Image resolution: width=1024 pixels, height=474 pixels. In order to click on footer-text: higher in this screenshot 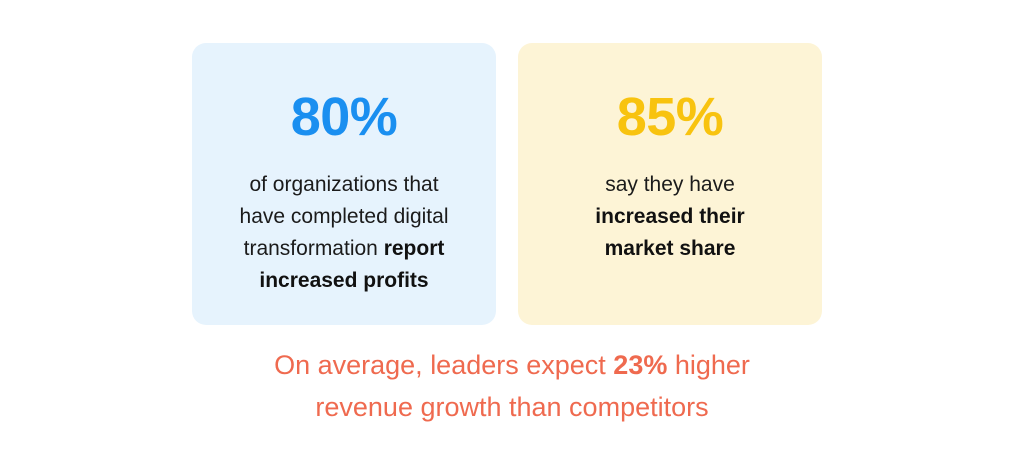, I will do `click(708, 365)`.